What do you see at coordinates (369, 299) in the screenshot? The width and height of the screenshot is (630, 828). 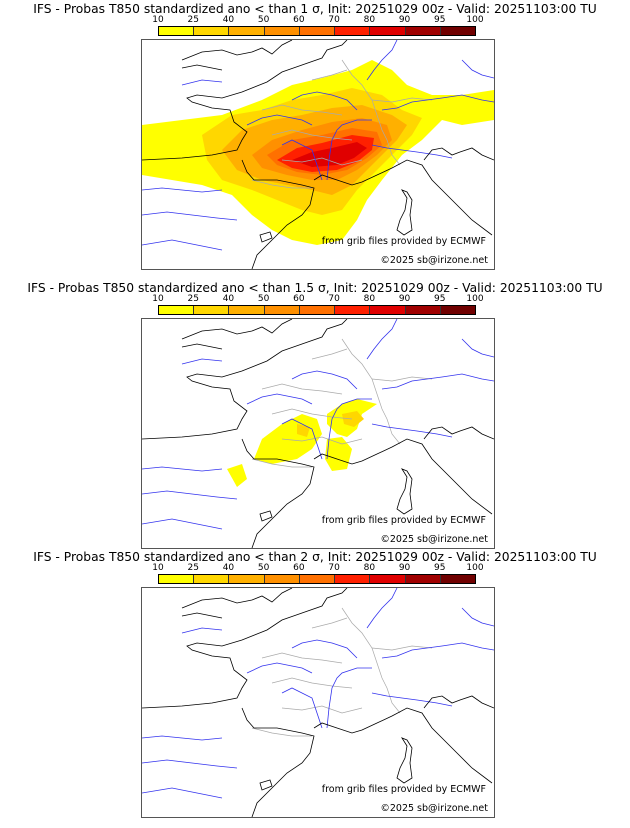 I see `colorbar-tick-label: 80` at bounding box center [369, 299].